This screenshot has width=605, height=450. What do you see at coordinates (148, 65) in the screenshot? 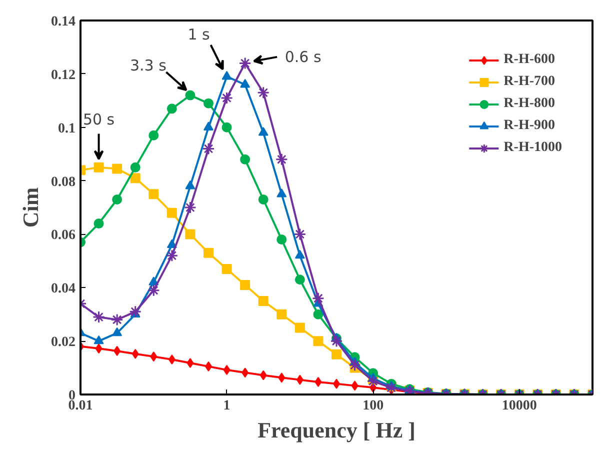
I see `annotation: 3.3 s` at bounding box center [148, 65].